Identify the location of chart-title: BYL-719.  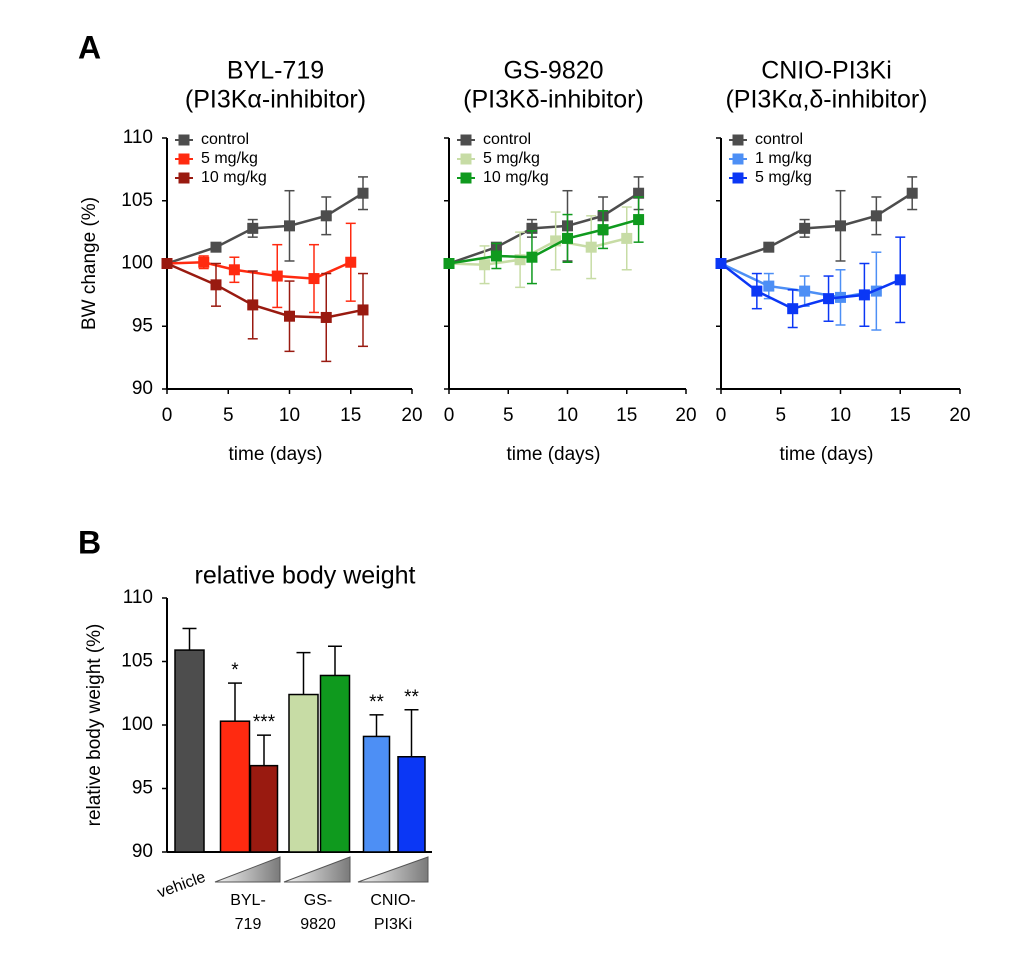
(275, 71).